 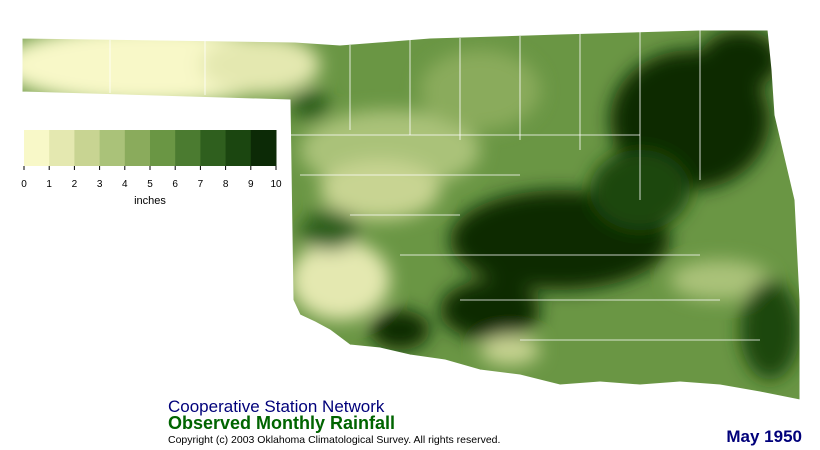 What do you see at coordinates (276, 406) in the screenshot?
I see `network-label: Cooperative Station Network` at bounding box center [276, 406].